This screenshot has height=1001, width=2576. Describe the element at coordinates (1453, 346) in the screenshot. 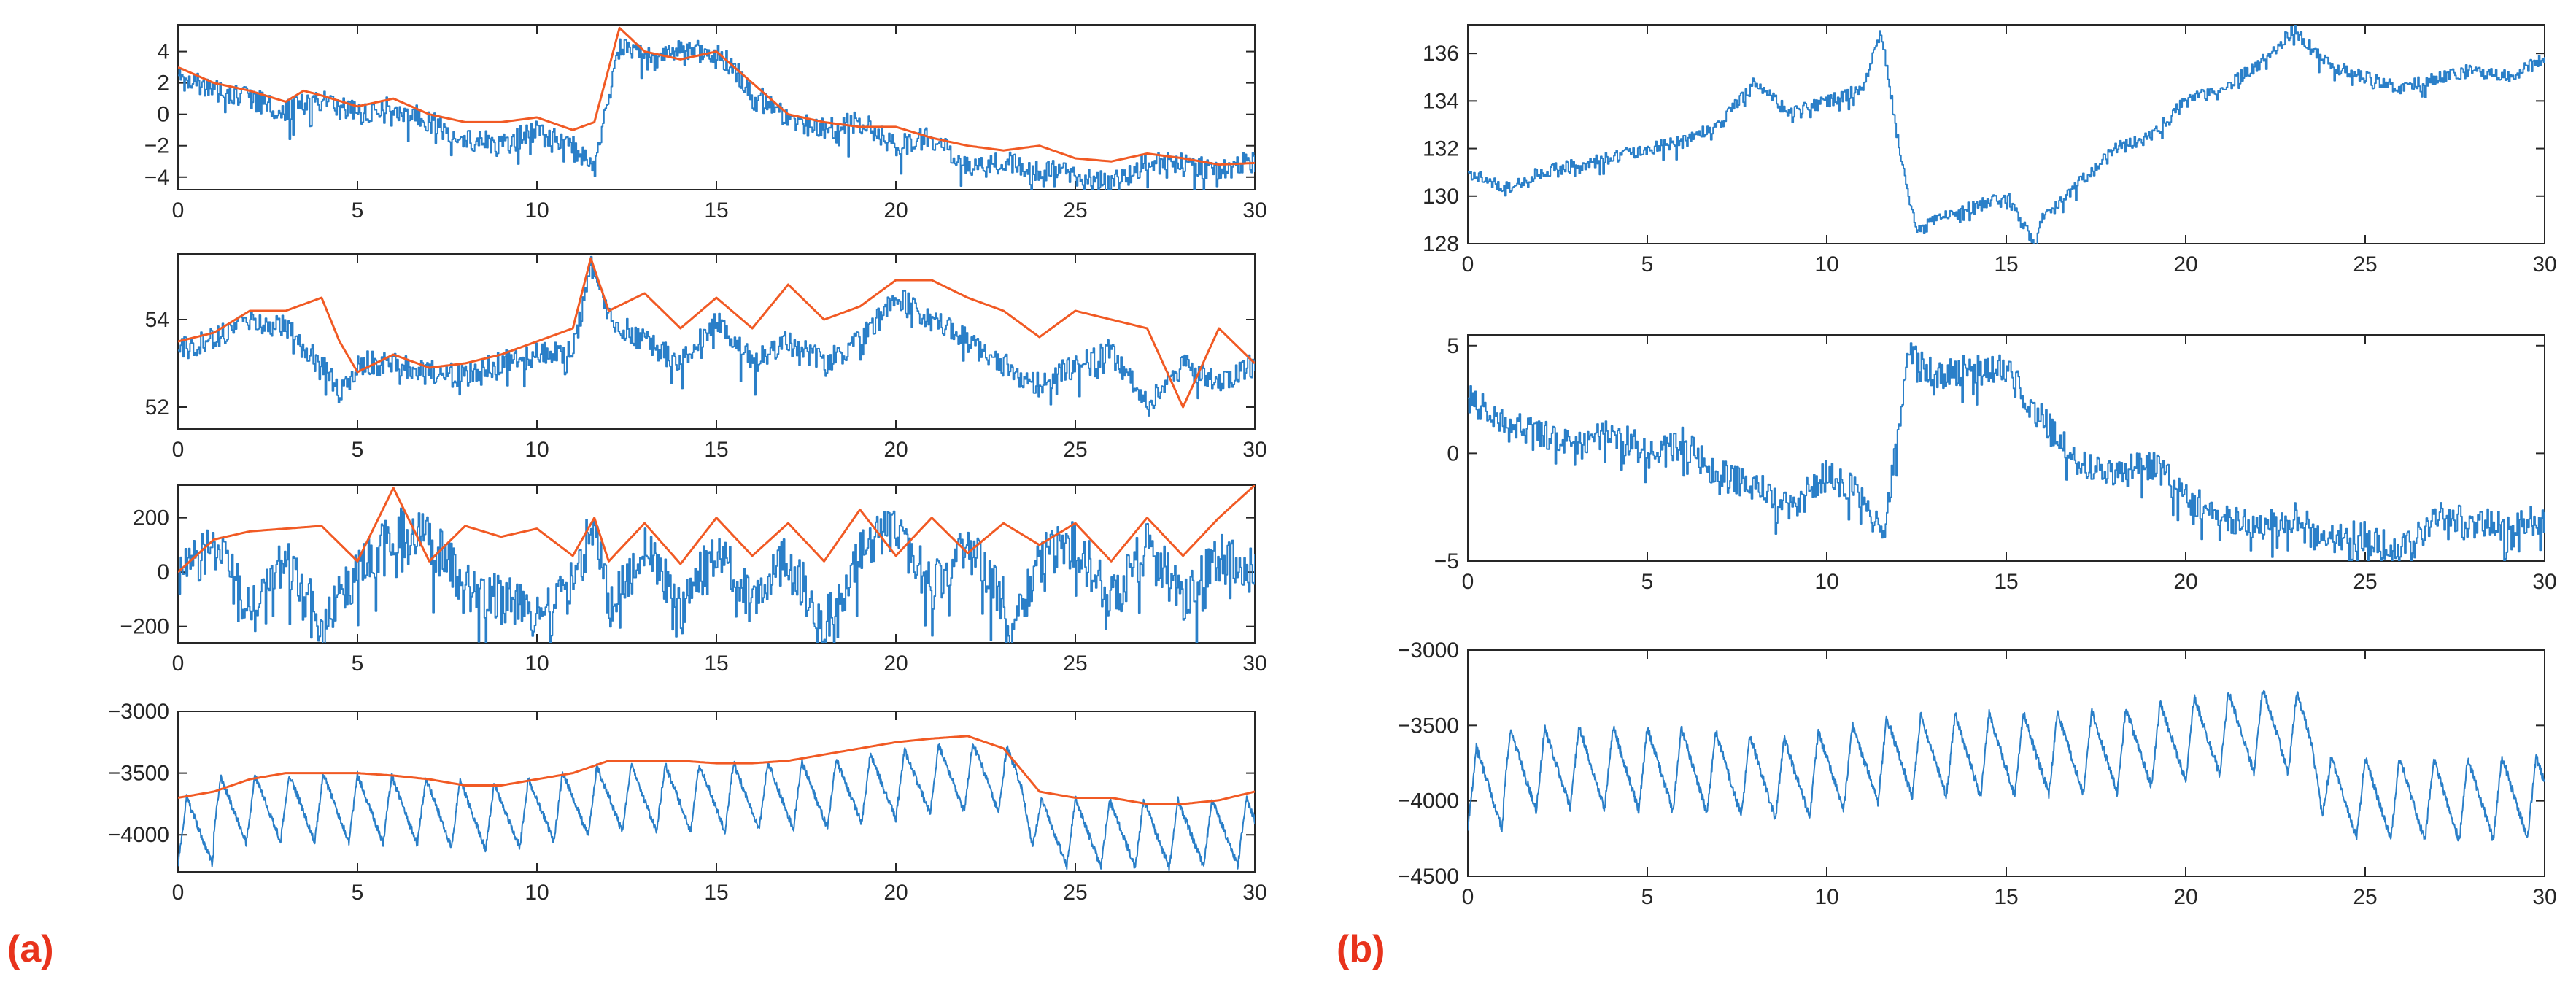

I see `y-tick-label: 5` at that location.